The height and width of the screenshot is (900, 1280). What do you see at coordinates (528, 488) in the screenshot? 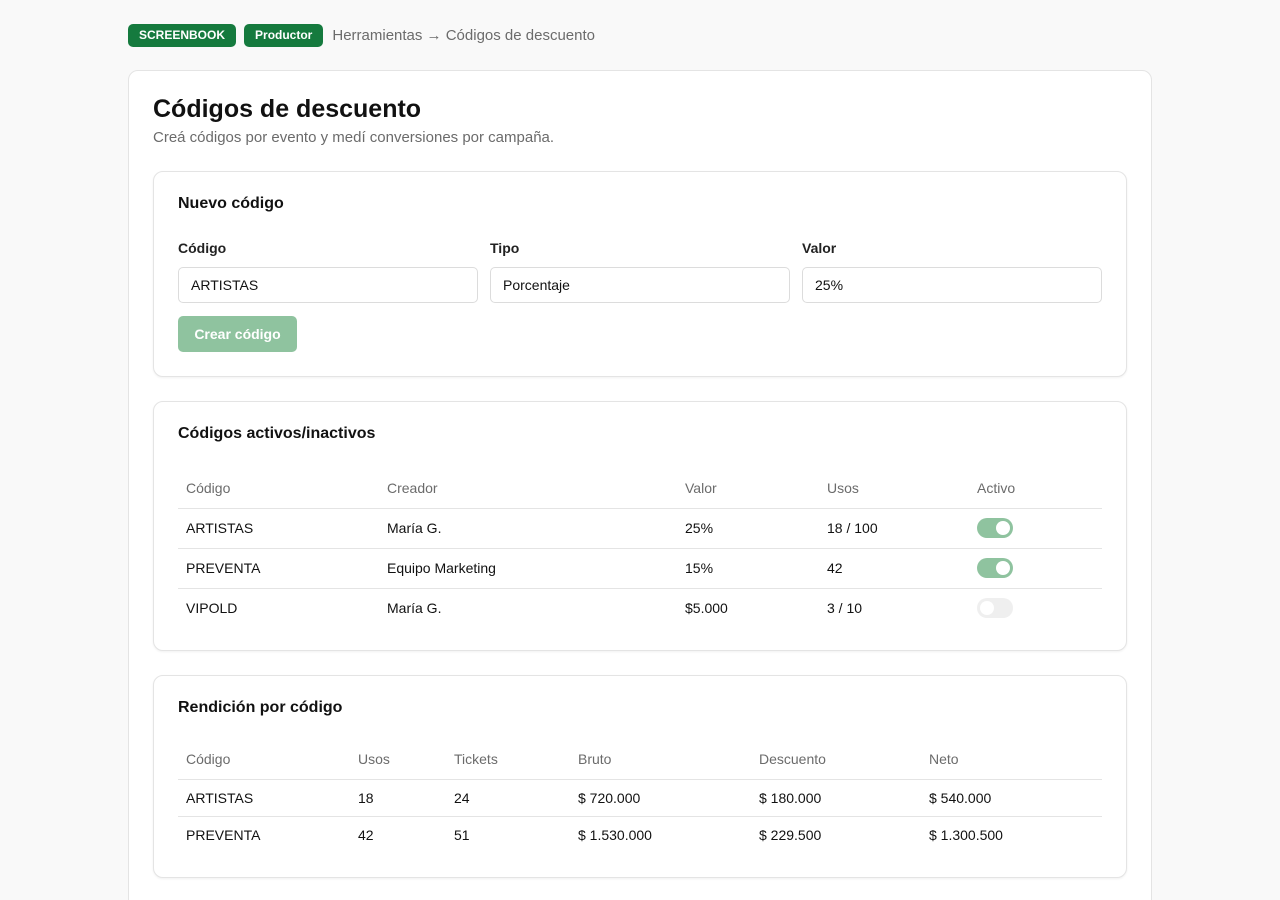
I see `col-creator: Creador` at bounding box center [528, 488].